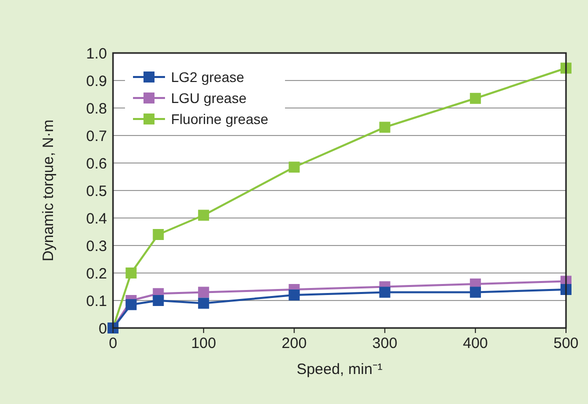  Describe the element at coordinates (96, 246) in the screenshot. I see `y-tick-label: 0.3` at that location.